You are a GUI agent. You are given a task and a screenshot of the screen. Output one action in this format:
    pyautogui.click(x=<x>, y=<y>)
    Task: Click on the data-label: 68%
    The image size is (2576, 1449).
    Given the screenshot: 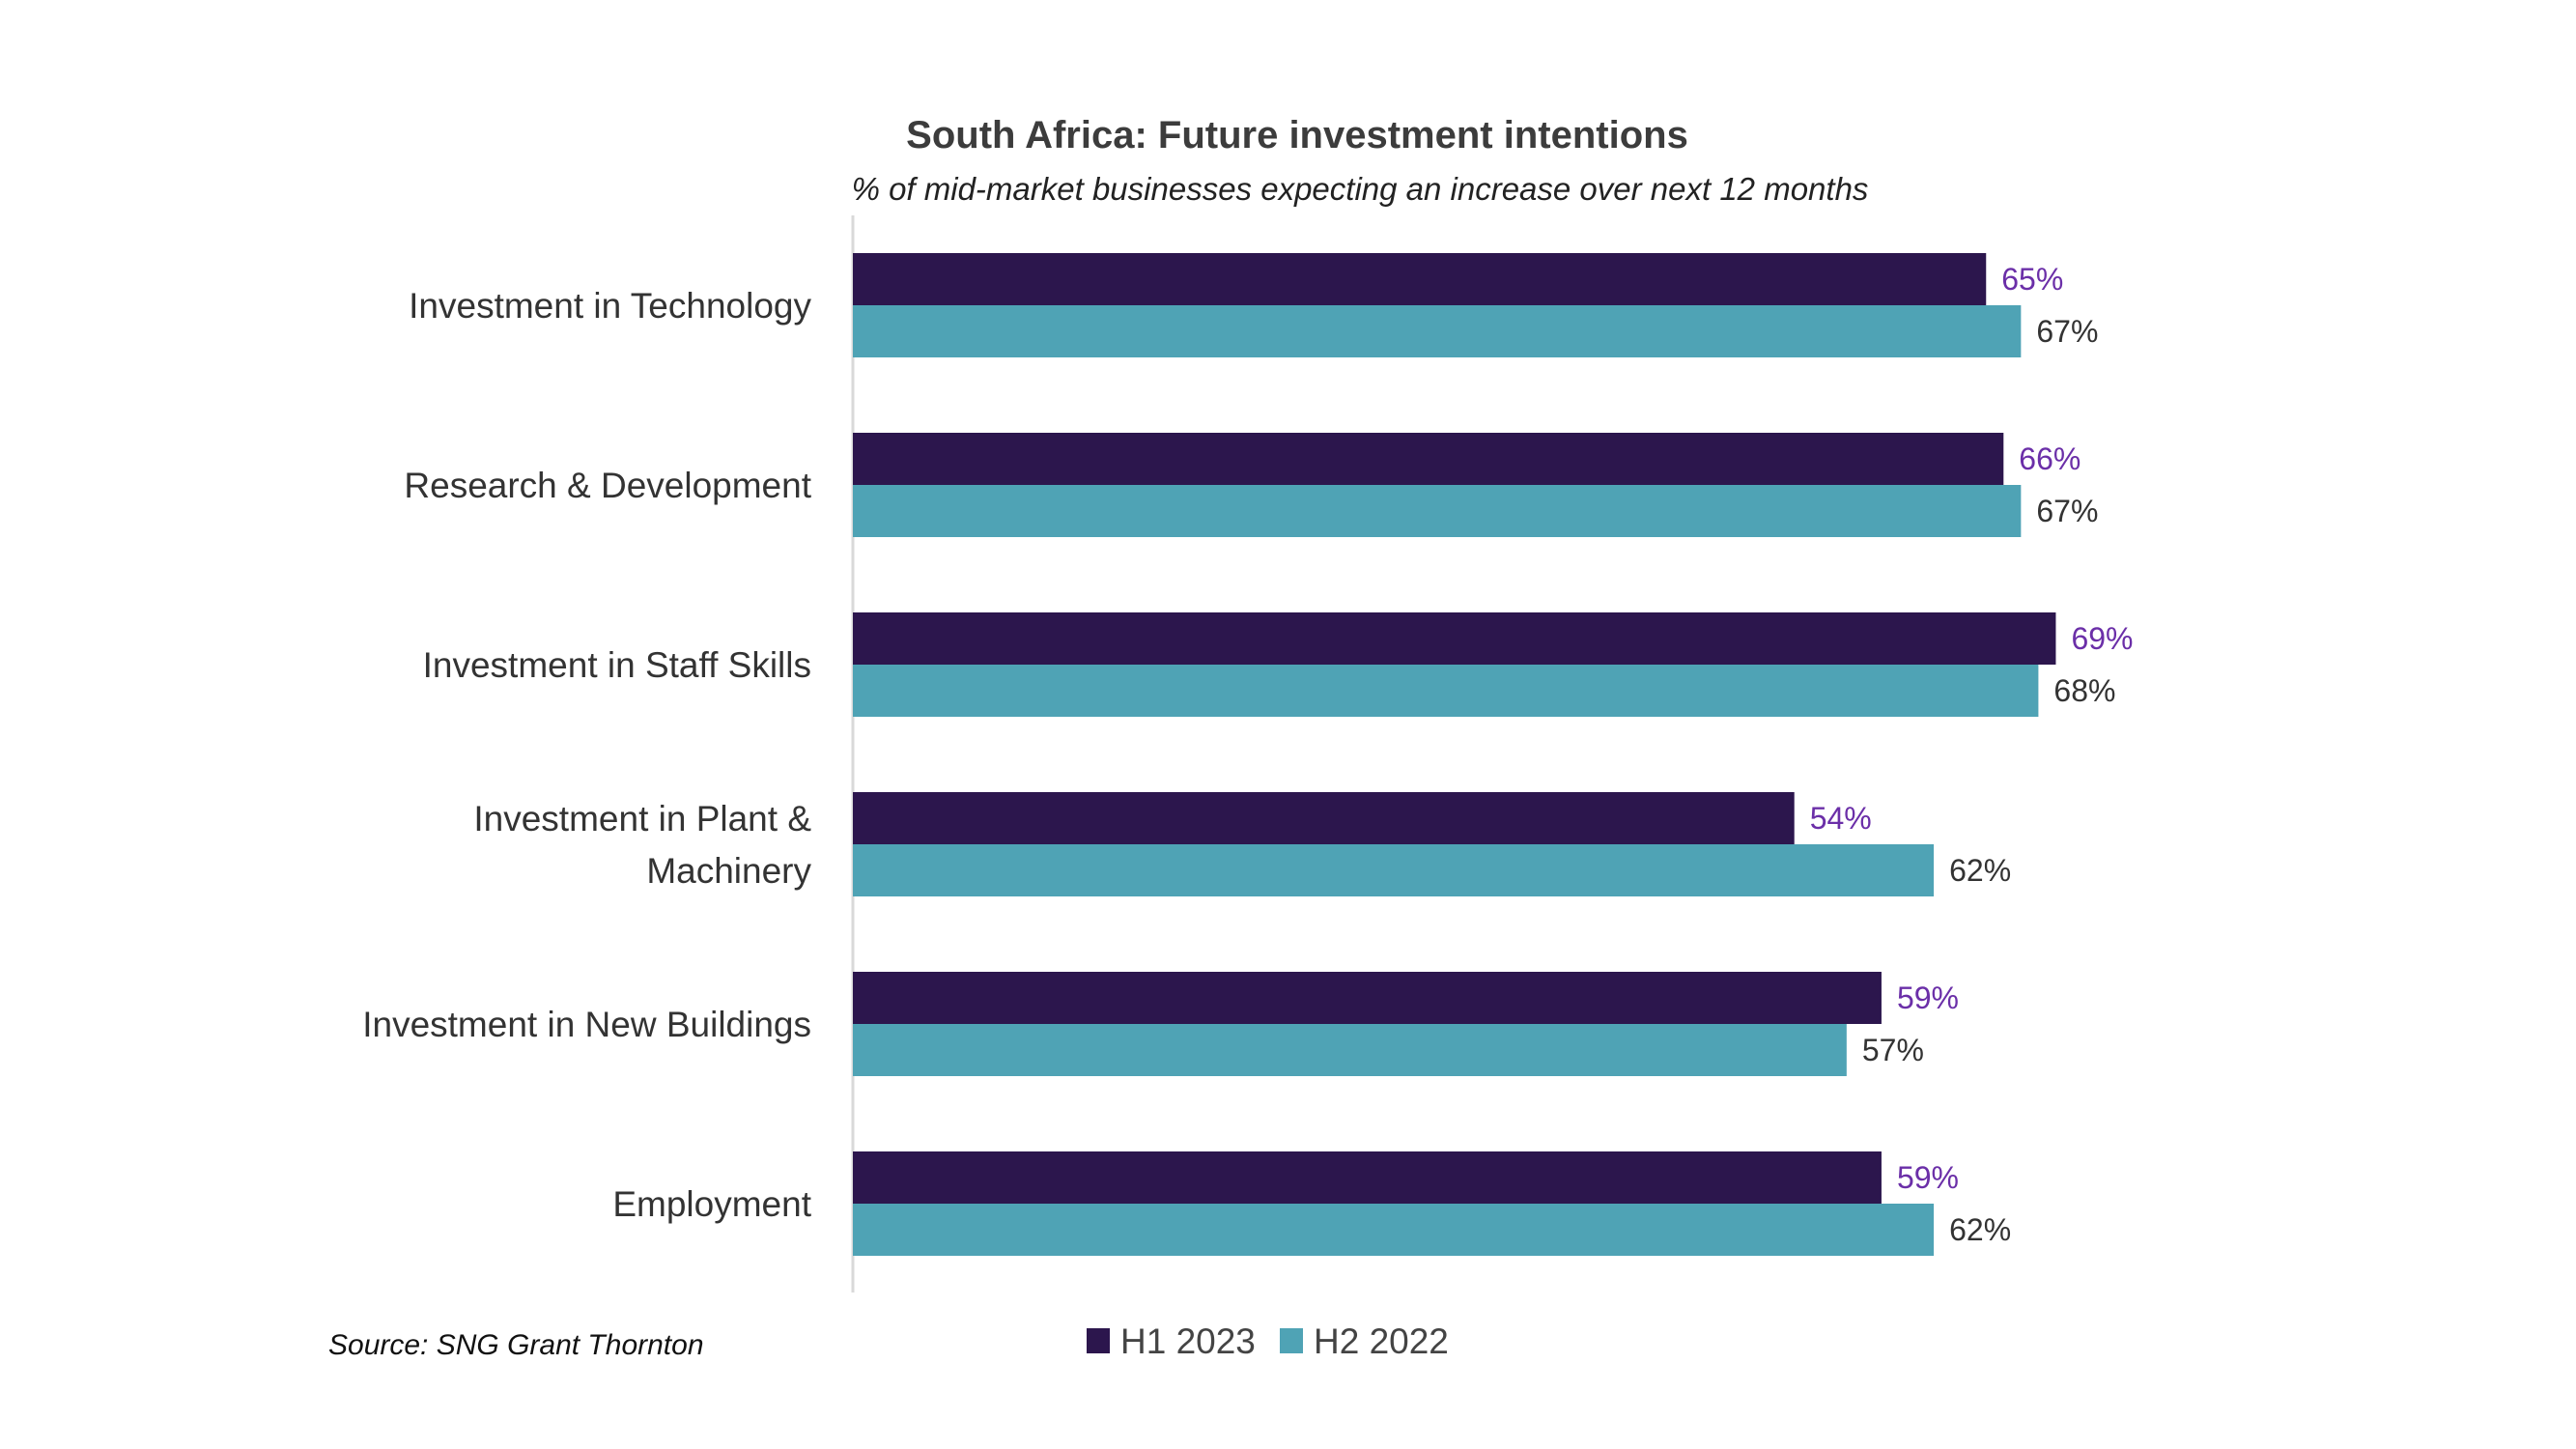 What is the action you would take?
    pyautogui.click(x=2084, y=690)
    